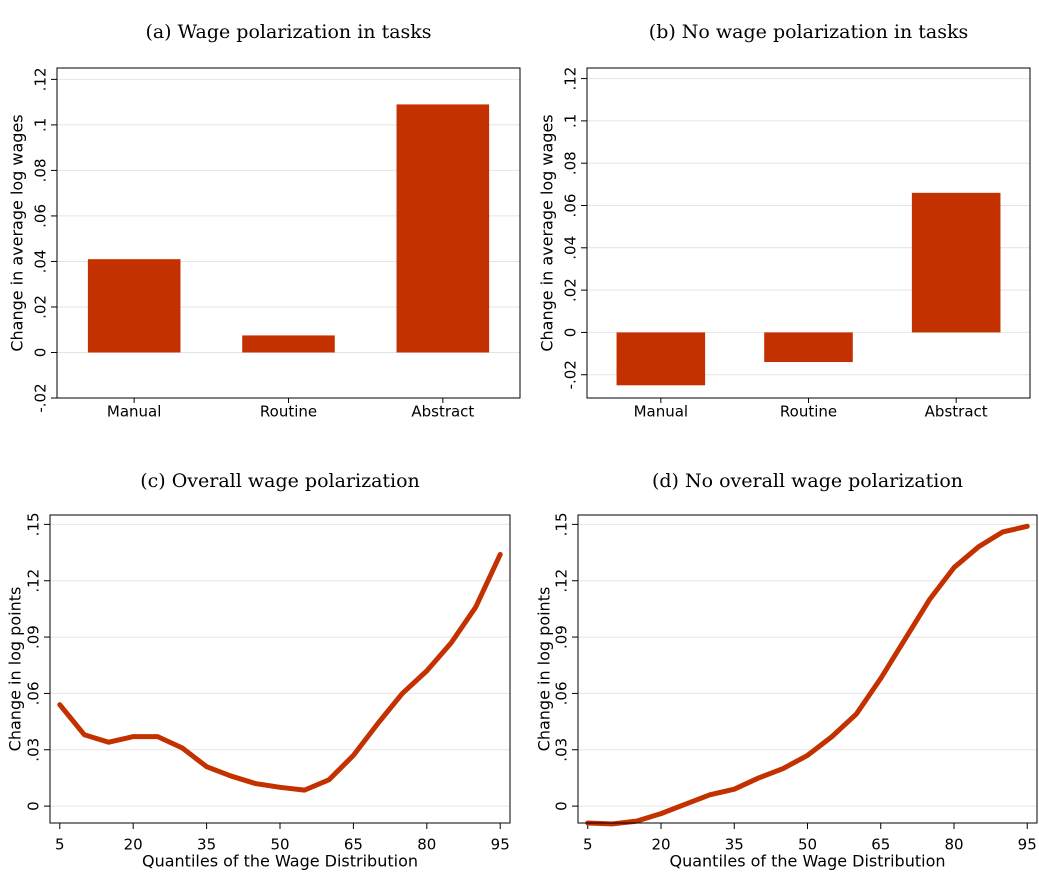  What do you see at coordinates (280, 481) in the screenshot?
I see `panel-title: (c) Overall wage polarization` at bounding box center [280, 481].